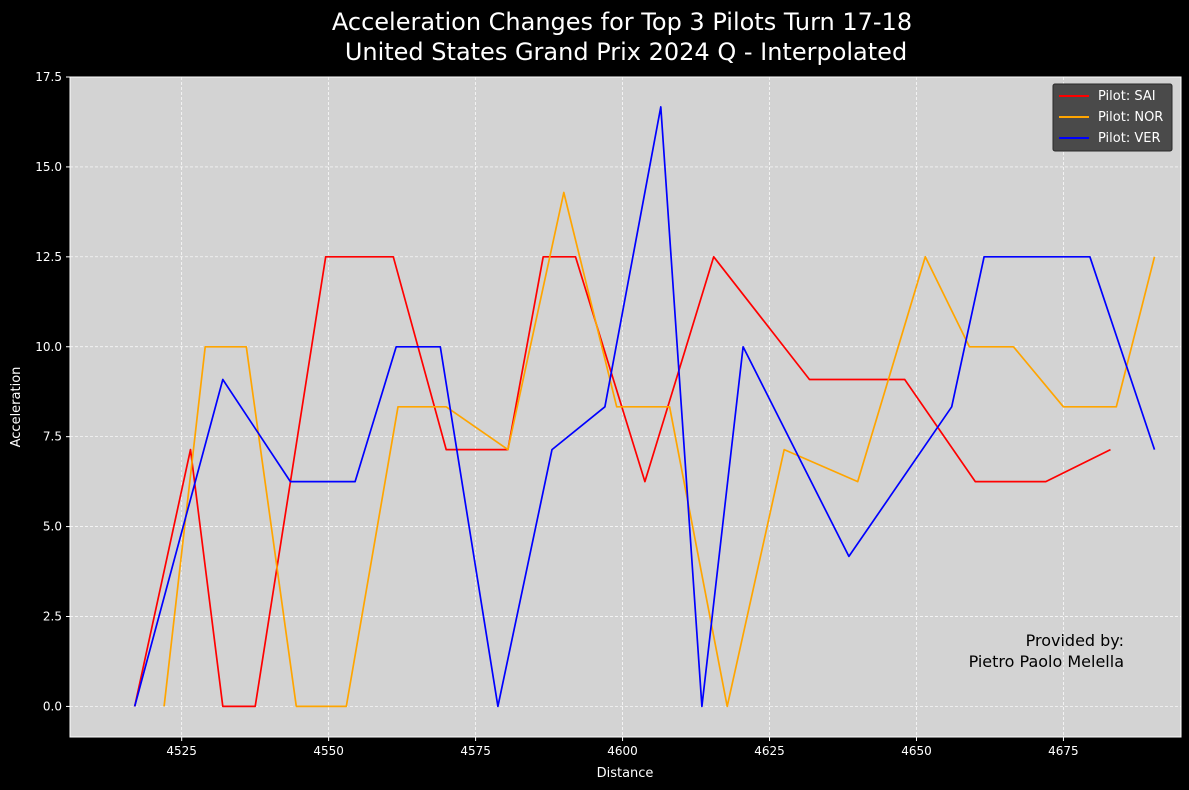  Describe the element at coordinates (1130, 117) in the screenshot. I see `legend-label-nor: Pilot: NOR` at that location.